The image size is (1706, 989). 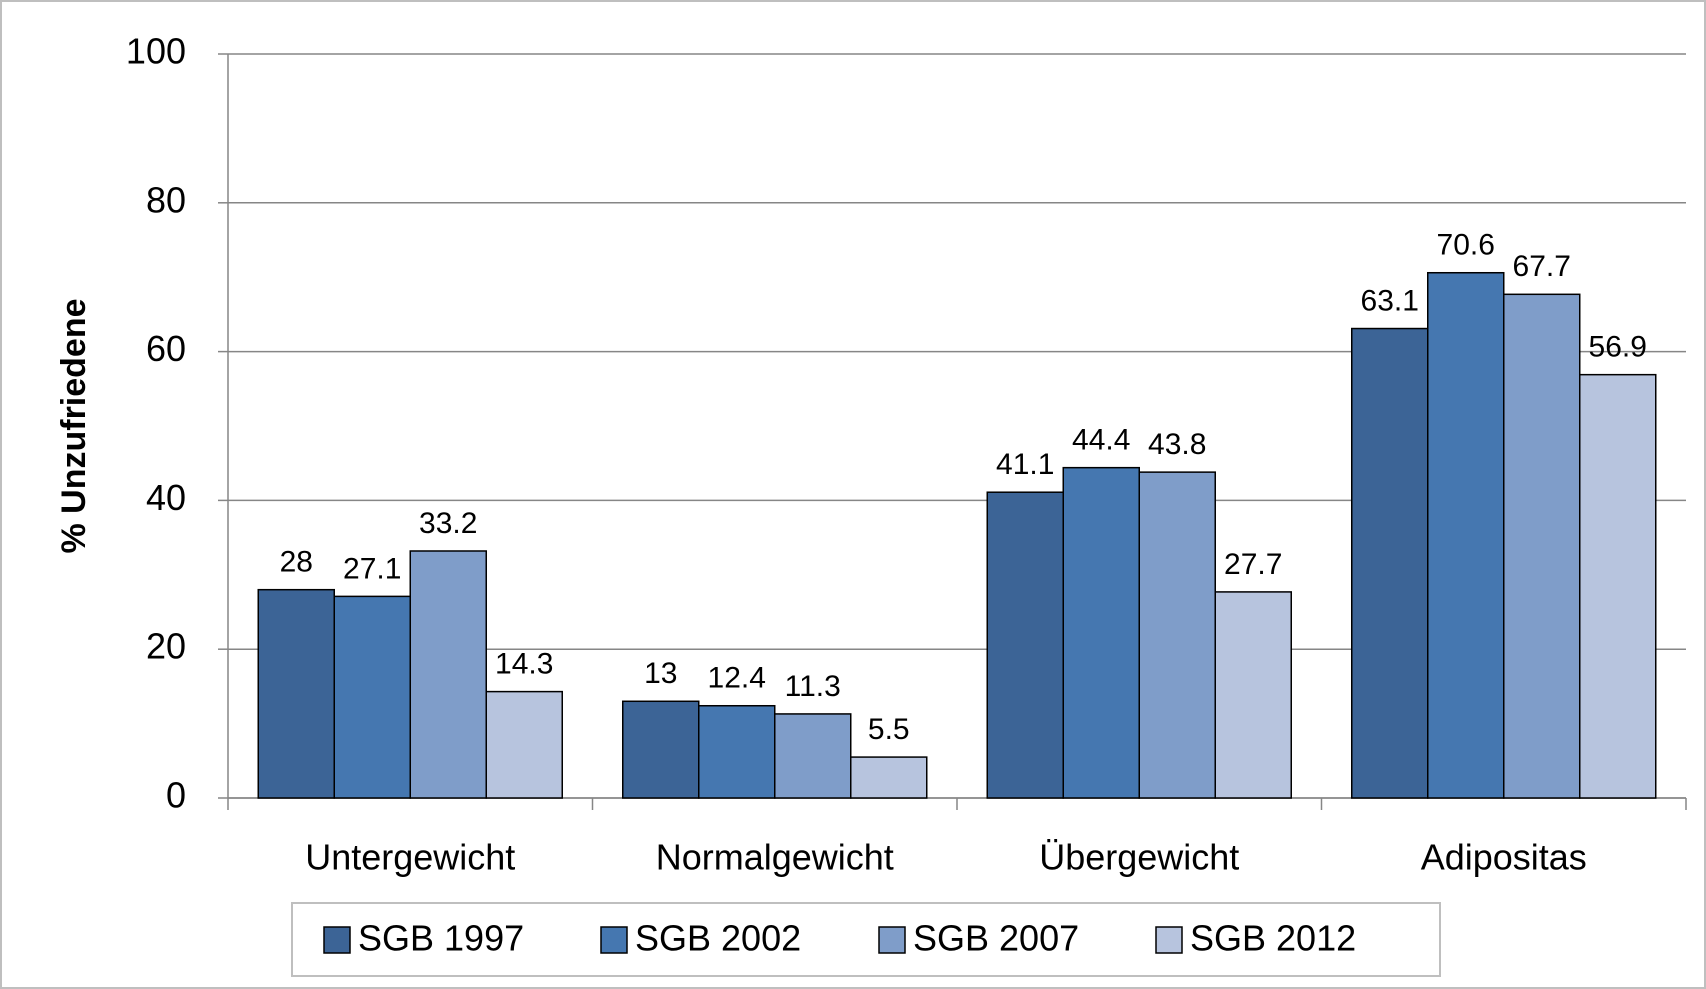 I want to click on data-label: 12.4, so click(x=737, y=678).